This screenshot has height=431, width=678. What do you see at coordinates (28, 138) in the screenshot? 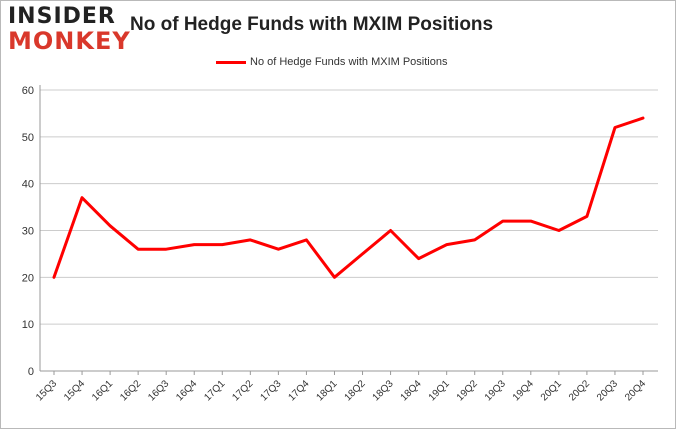
I see `y-tick-label: 50` at bounding box center [28, 138].